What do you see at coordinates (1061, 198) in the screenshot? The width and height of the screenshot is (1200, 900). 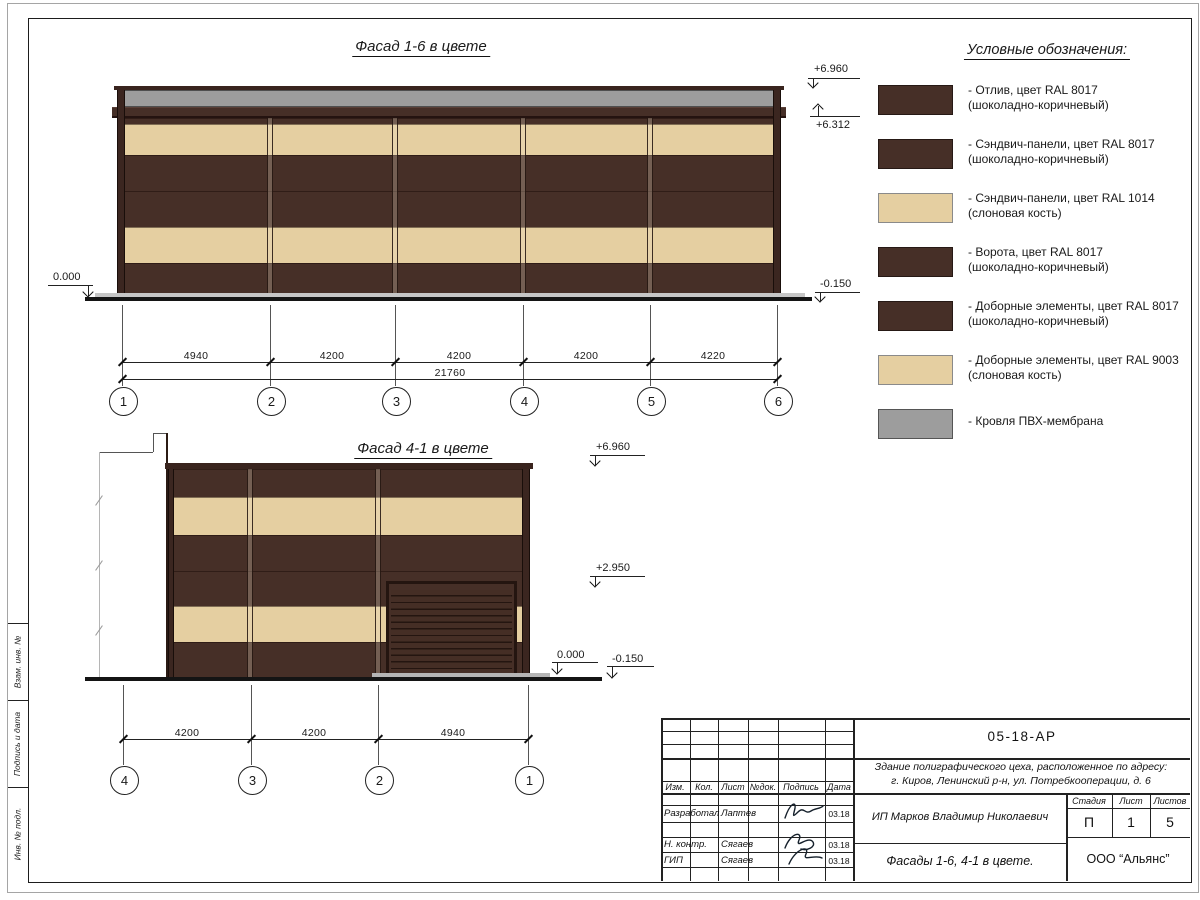 I see `legend-line: - Сэндвич-панели, цвет RAL 1014` at bounding box center [1061, 198].